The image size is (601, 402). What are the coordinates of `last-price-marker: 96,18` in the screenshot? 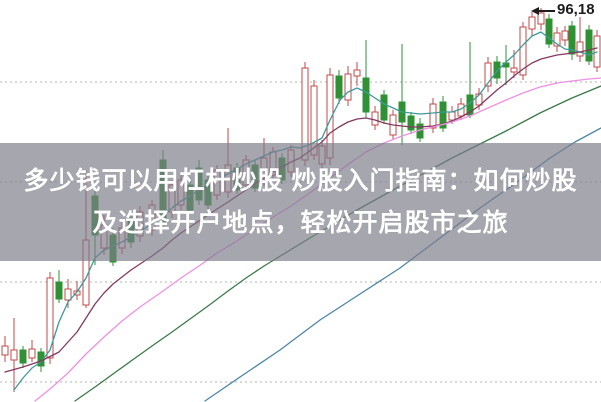 It's located at (563, 10).